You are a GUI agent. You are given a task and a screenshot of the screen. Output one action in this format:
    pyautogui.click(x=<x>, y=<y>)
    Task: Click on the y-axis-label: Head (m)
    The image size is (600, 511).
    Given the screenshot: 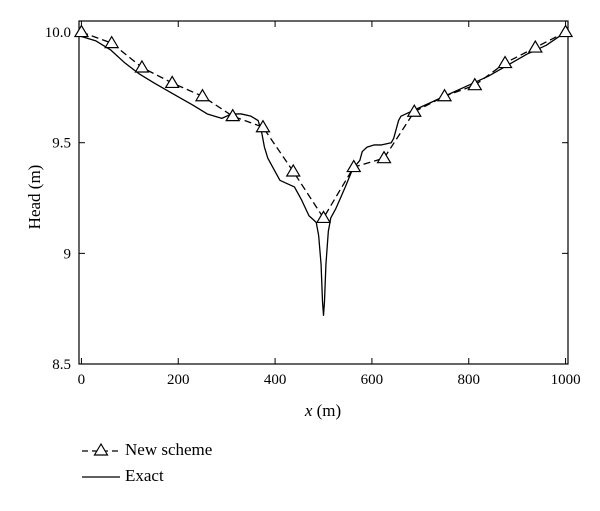 What is the action you would take?
    pyautogui.click(x=34, y=197)
    